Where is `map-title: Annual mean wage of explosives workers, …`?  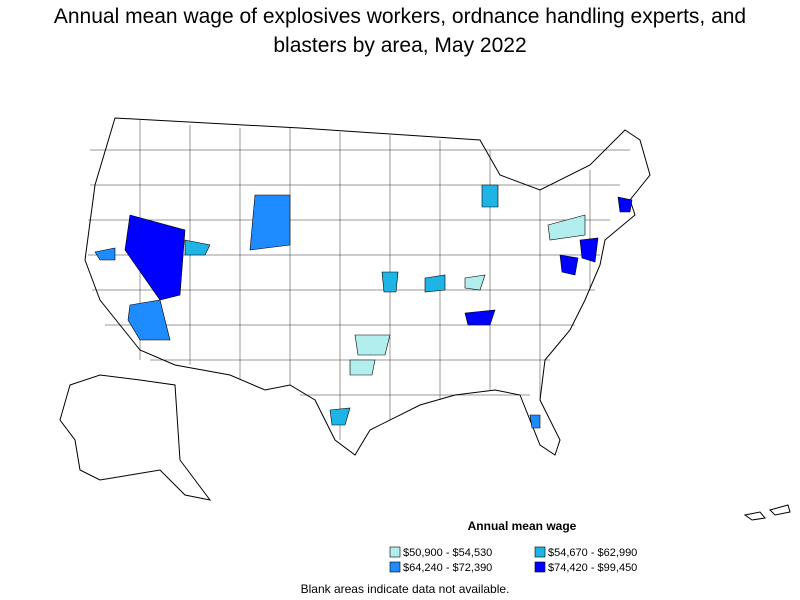
map-title: Annual mean wage of explosives workers, … is located at coordinates (400, 31).